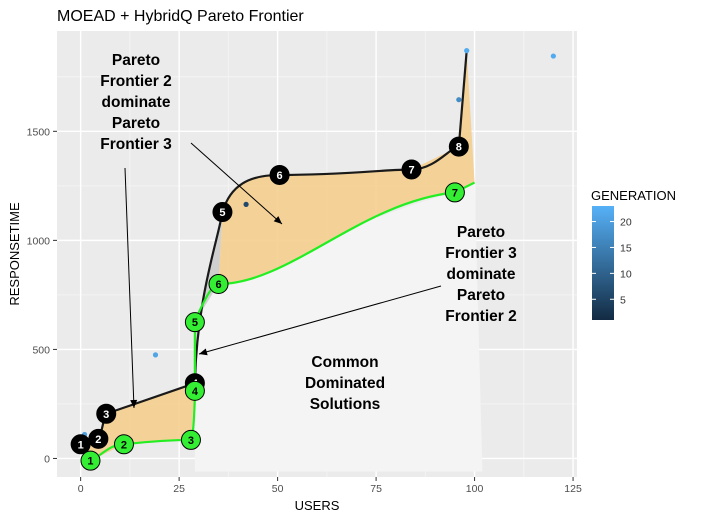  What do you see at coordinates (626, 274) in the screenshot?
I see `legend-tick-label: 10` at bounding box center [626, 274].